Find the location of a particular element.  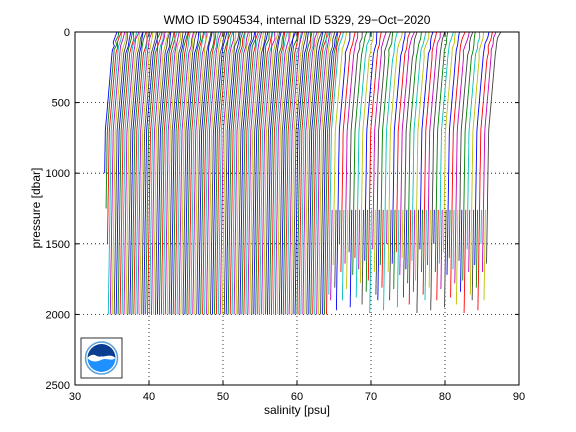

y-tick-label: 1500 is located at coordinates (58, 245).